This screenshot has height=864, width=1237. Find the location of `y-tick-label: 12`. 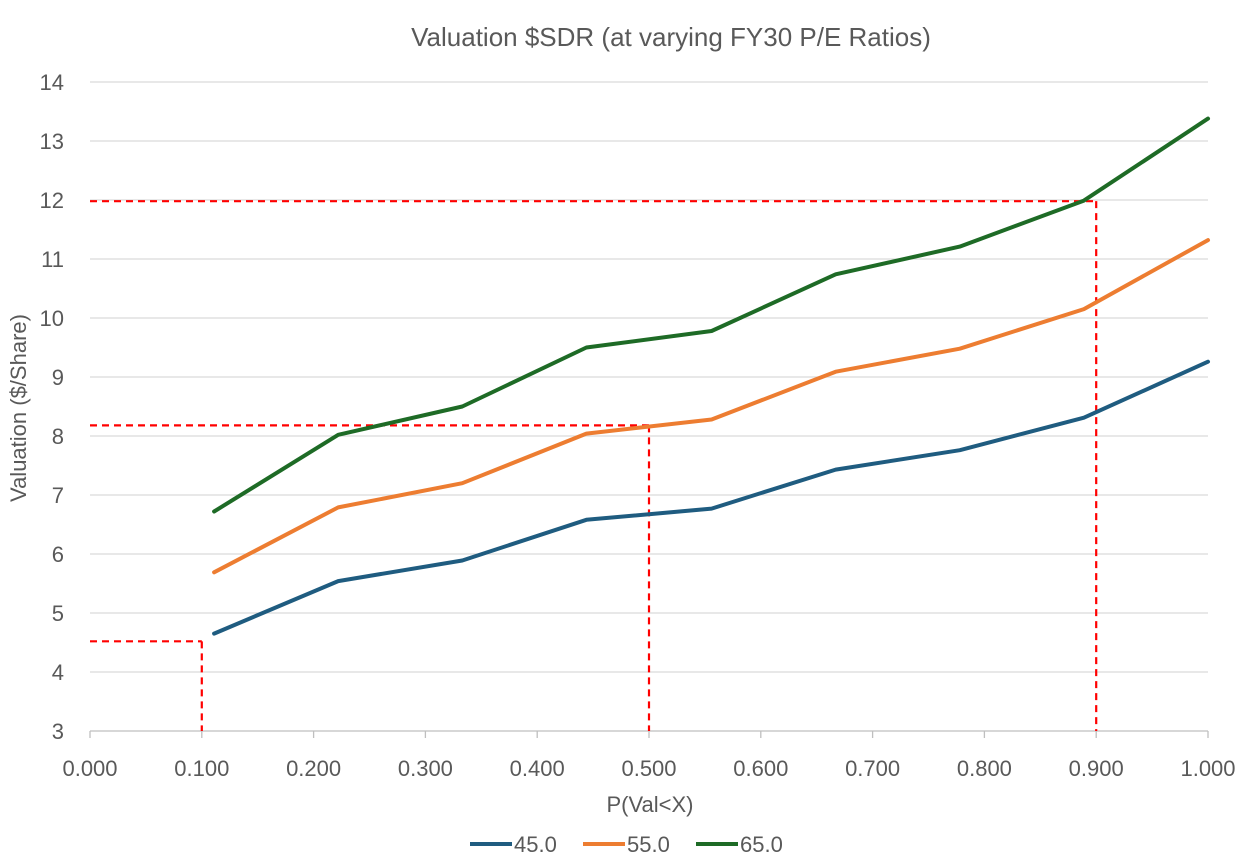

y-tick-label: 12 is located at coordinates (52, 200).